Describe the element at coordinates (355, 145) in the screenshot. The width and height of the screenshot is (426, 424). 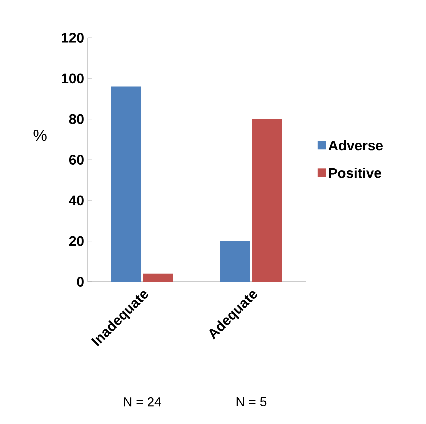
I see `legend-label: Adverse` at that location.